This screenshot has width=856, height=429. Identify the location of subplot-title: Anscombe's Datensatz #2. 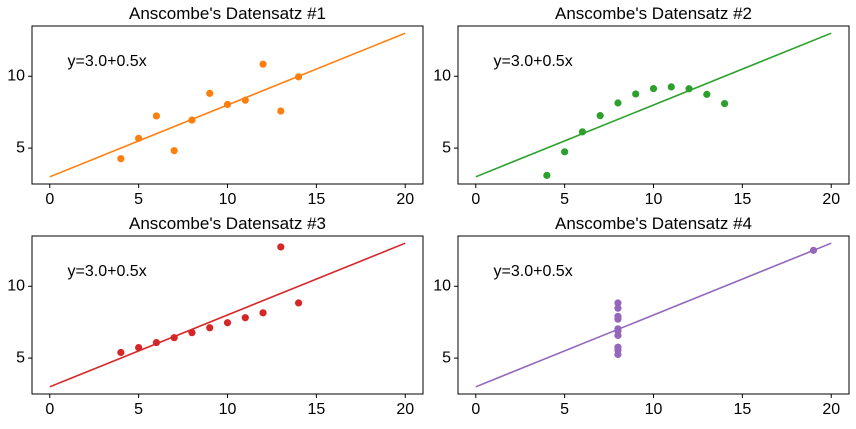
(653, 13).